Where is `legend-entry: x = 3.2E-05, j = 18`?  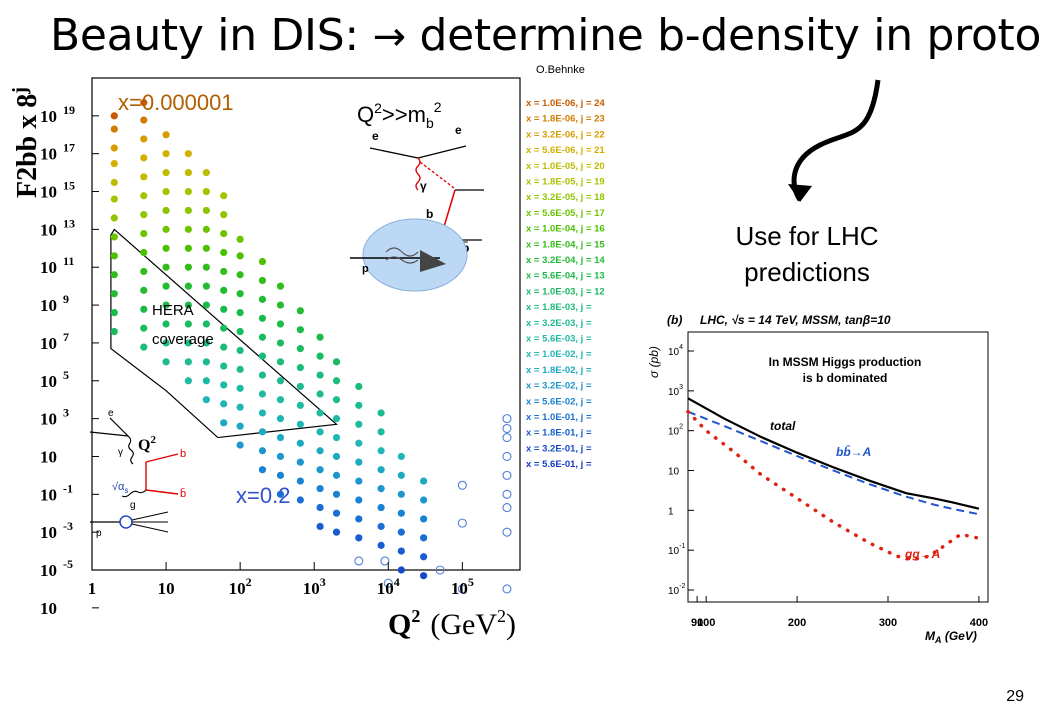 legend-entry: x = 3.2E-05, j = 18 is located at coordinates (565, 197).